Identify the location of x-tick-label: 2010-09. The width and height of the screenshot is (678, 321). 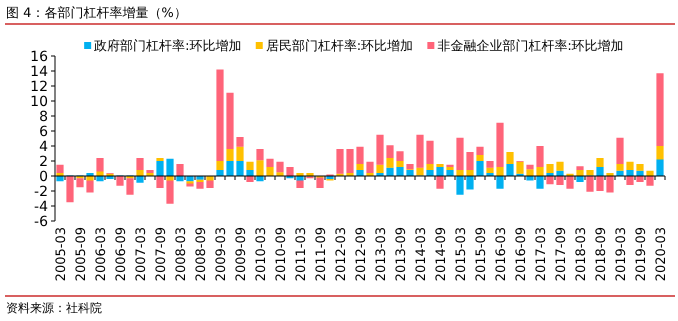
(281, 254).